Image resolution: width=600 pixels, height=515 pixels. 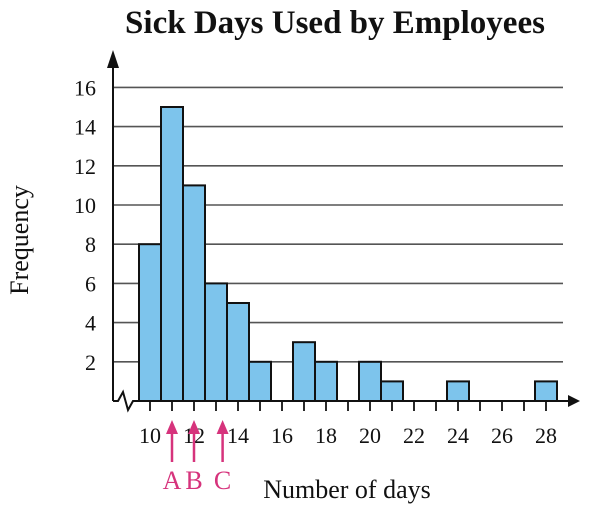 What do you see at coordinates (113, 59) in the screenshot?
I see `y-axis-arrow` at bounding box center [113, 59].